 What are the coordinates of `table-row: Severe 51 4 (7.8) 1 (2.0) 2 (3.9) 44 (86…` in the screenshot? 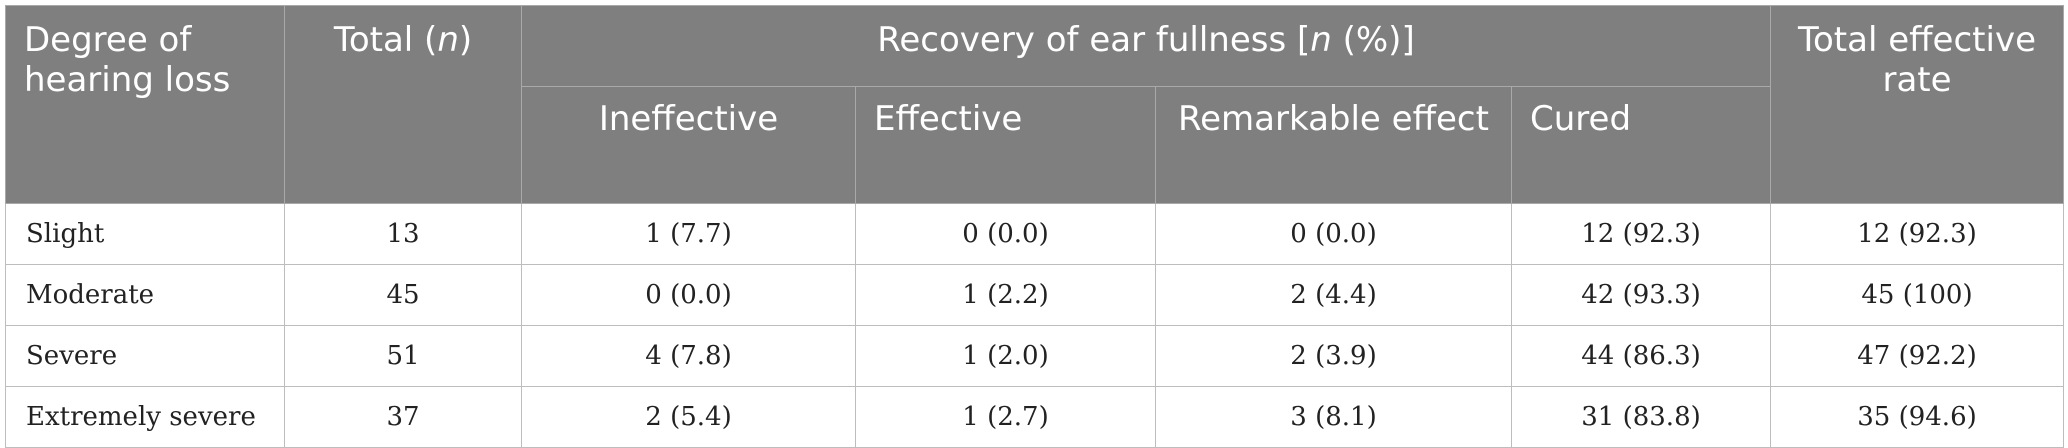 It's located at (1034, 356).